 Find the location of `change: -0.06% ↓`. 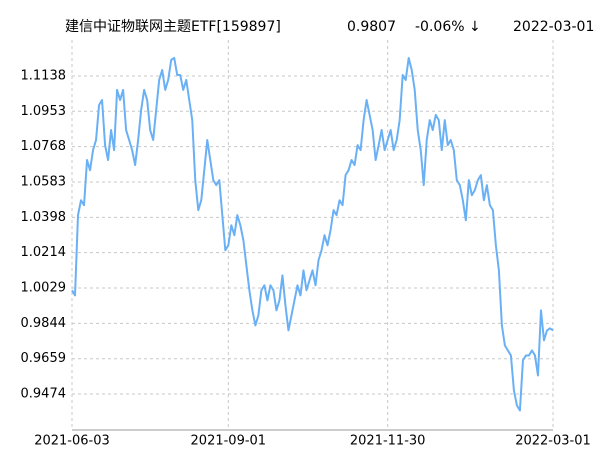

change: -0.06% ↓ is located at coordinates (448, 27).